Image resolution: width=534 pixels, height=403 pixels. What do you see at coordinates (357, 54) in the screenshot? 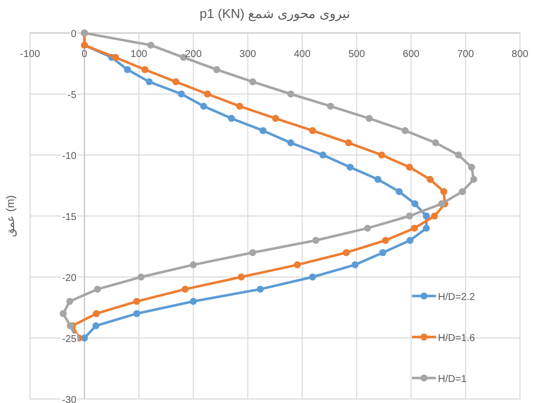
I see `x-tick-label: 500` at bounding box center [357, 54].